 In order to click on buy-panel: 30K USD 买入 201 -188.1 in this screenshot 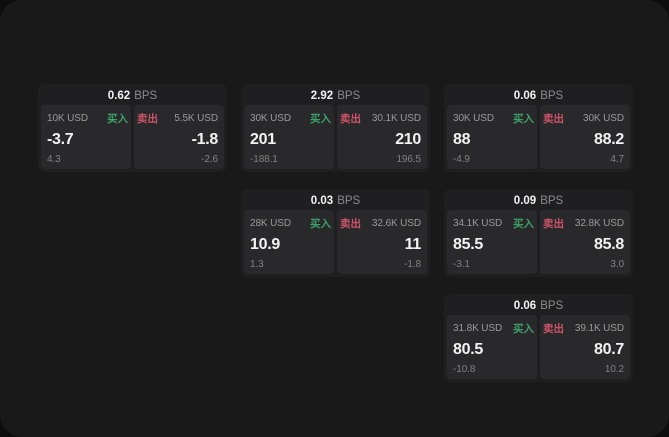, I will do `click(289, 137)`.